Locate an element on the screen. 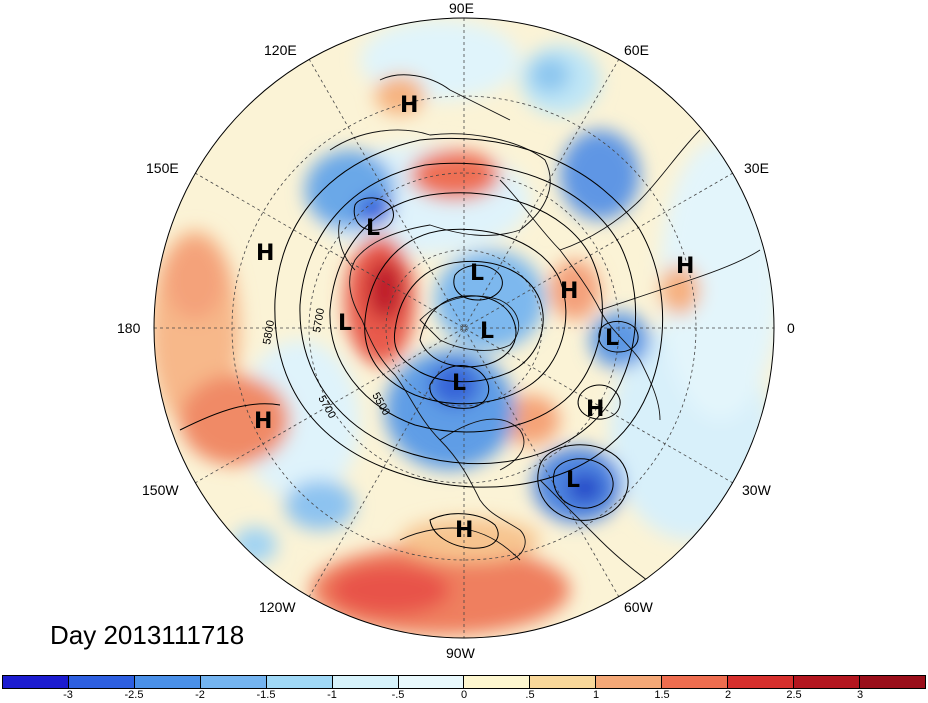  lon-label-120w: 120W is located at coordinates (277, 607).